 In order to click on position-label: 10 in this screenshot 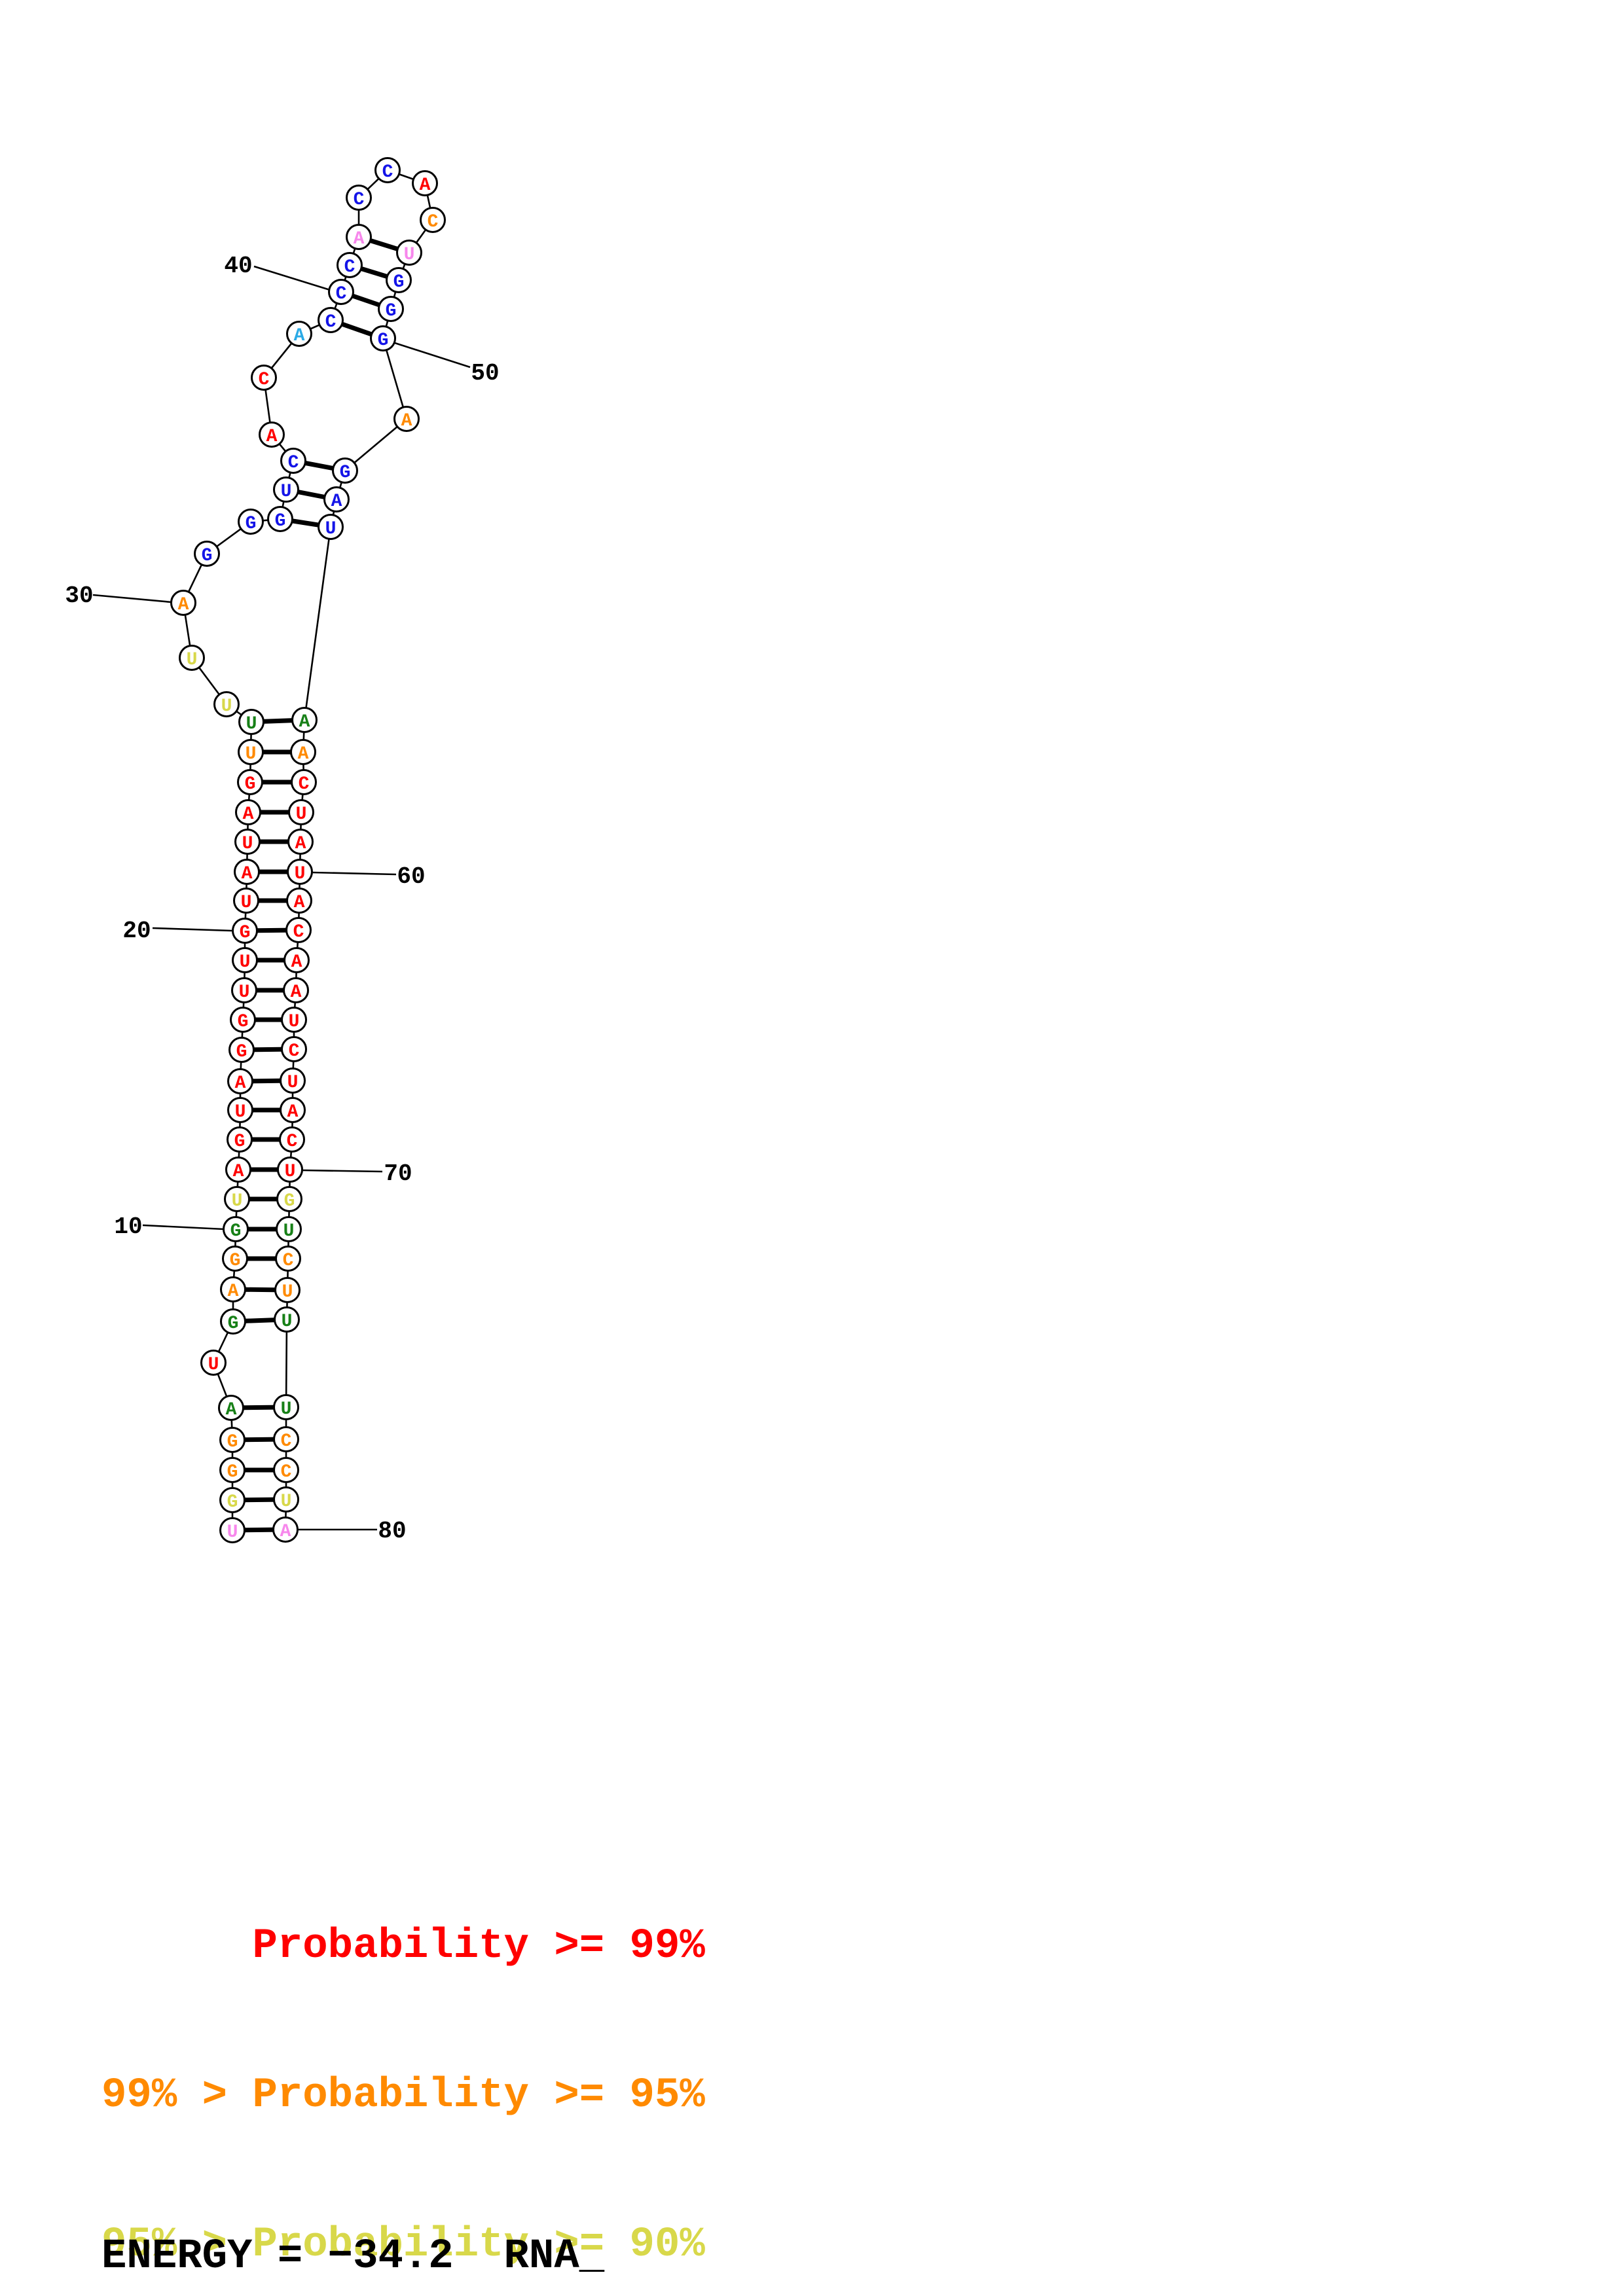, I will do `click(128, 1226)`.